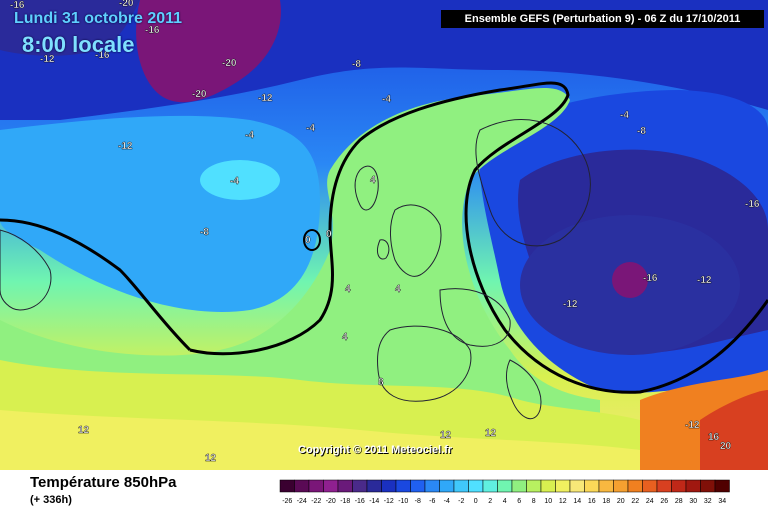 The height and width of the screenshot is (512, 768). Describe the element at coordinates (621, 501) in the screenshot. I see `scale-tick-label: 20` at that location.